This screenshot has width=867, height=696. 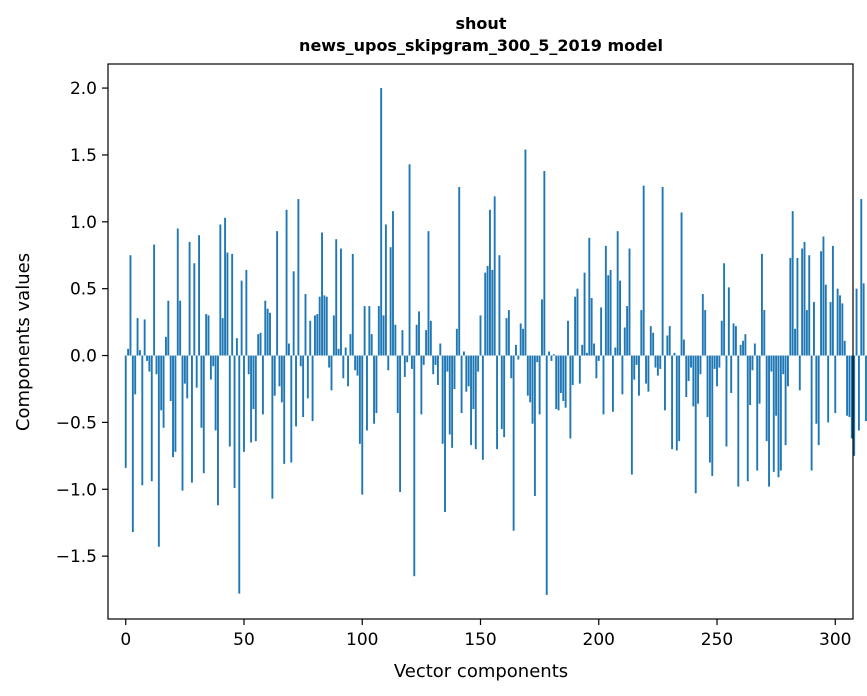 What do you see at coordinates (244, 640) in the screenshot?
I see `x-tick-label: 50` at bounding box center [244, 640].